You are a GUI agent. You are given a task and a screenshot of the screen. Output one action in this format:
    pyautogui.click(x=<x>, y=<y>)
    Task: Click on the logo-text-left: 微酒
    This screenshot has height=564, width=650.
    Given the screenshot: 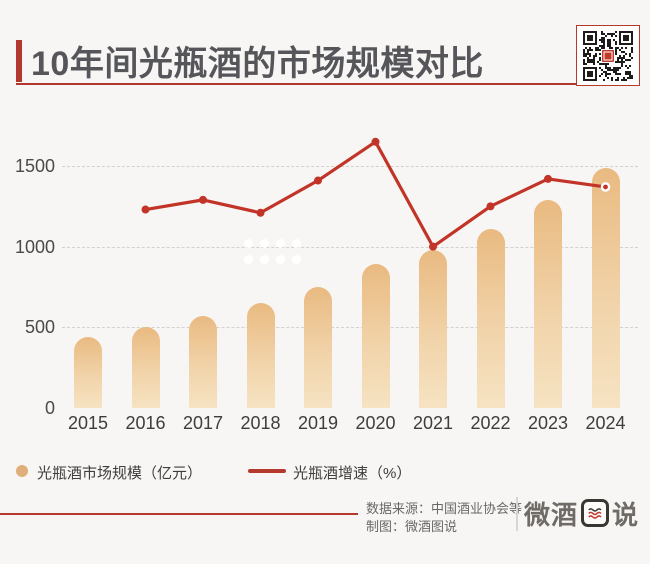 What is the action you would take?
    pyautogui.click(x=551, y=514)
    